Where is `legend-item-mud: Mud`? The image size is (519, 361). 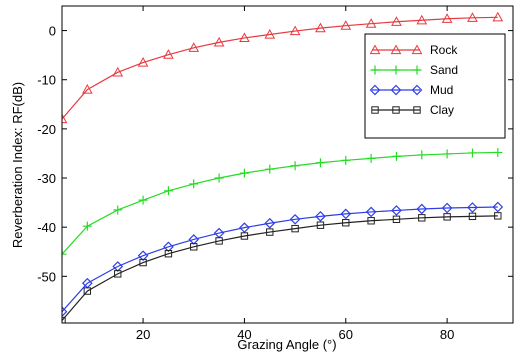
legend-item-mud: Mud is located at coordinates (411, 90).